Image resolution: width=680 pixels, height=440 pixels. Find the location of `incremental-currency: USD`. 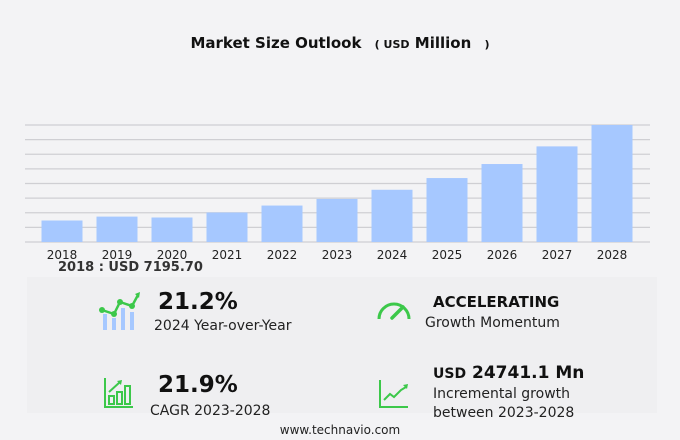

incremental-currency: USD is located at coordinates (450, 374).